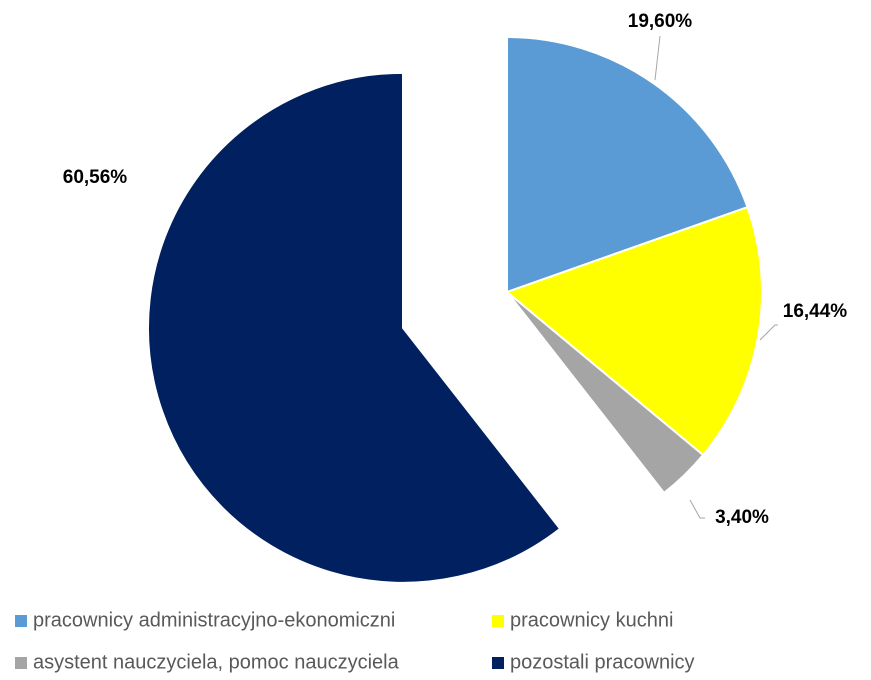  I want to click on data-label: 60,56%, so click(95, 177).